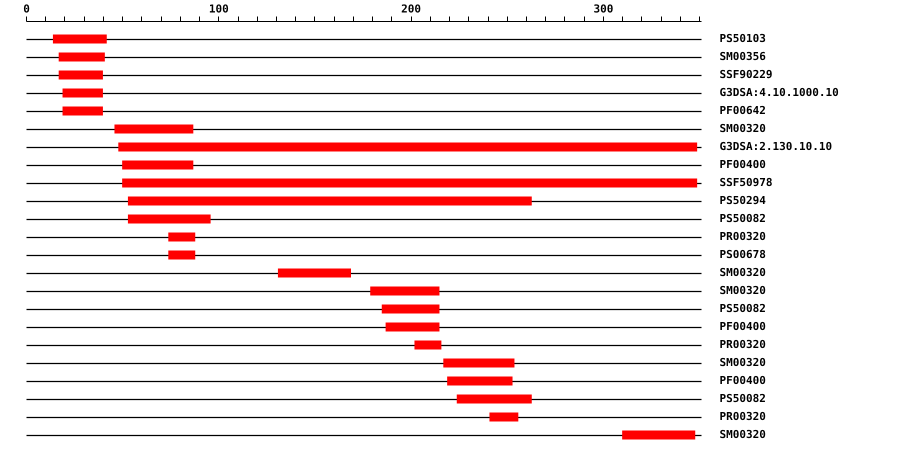  Describe the element at coordinates (743, 110) in the screenshot. I see `y-tick-label: PF00642` at that location.